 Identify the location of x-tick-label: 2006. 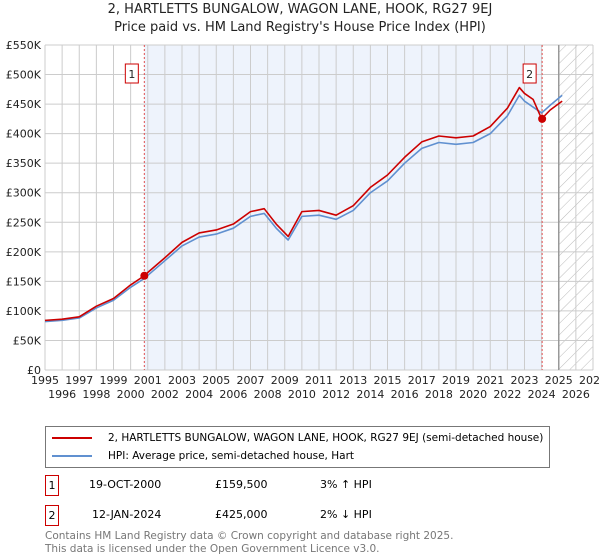
(233, 394).